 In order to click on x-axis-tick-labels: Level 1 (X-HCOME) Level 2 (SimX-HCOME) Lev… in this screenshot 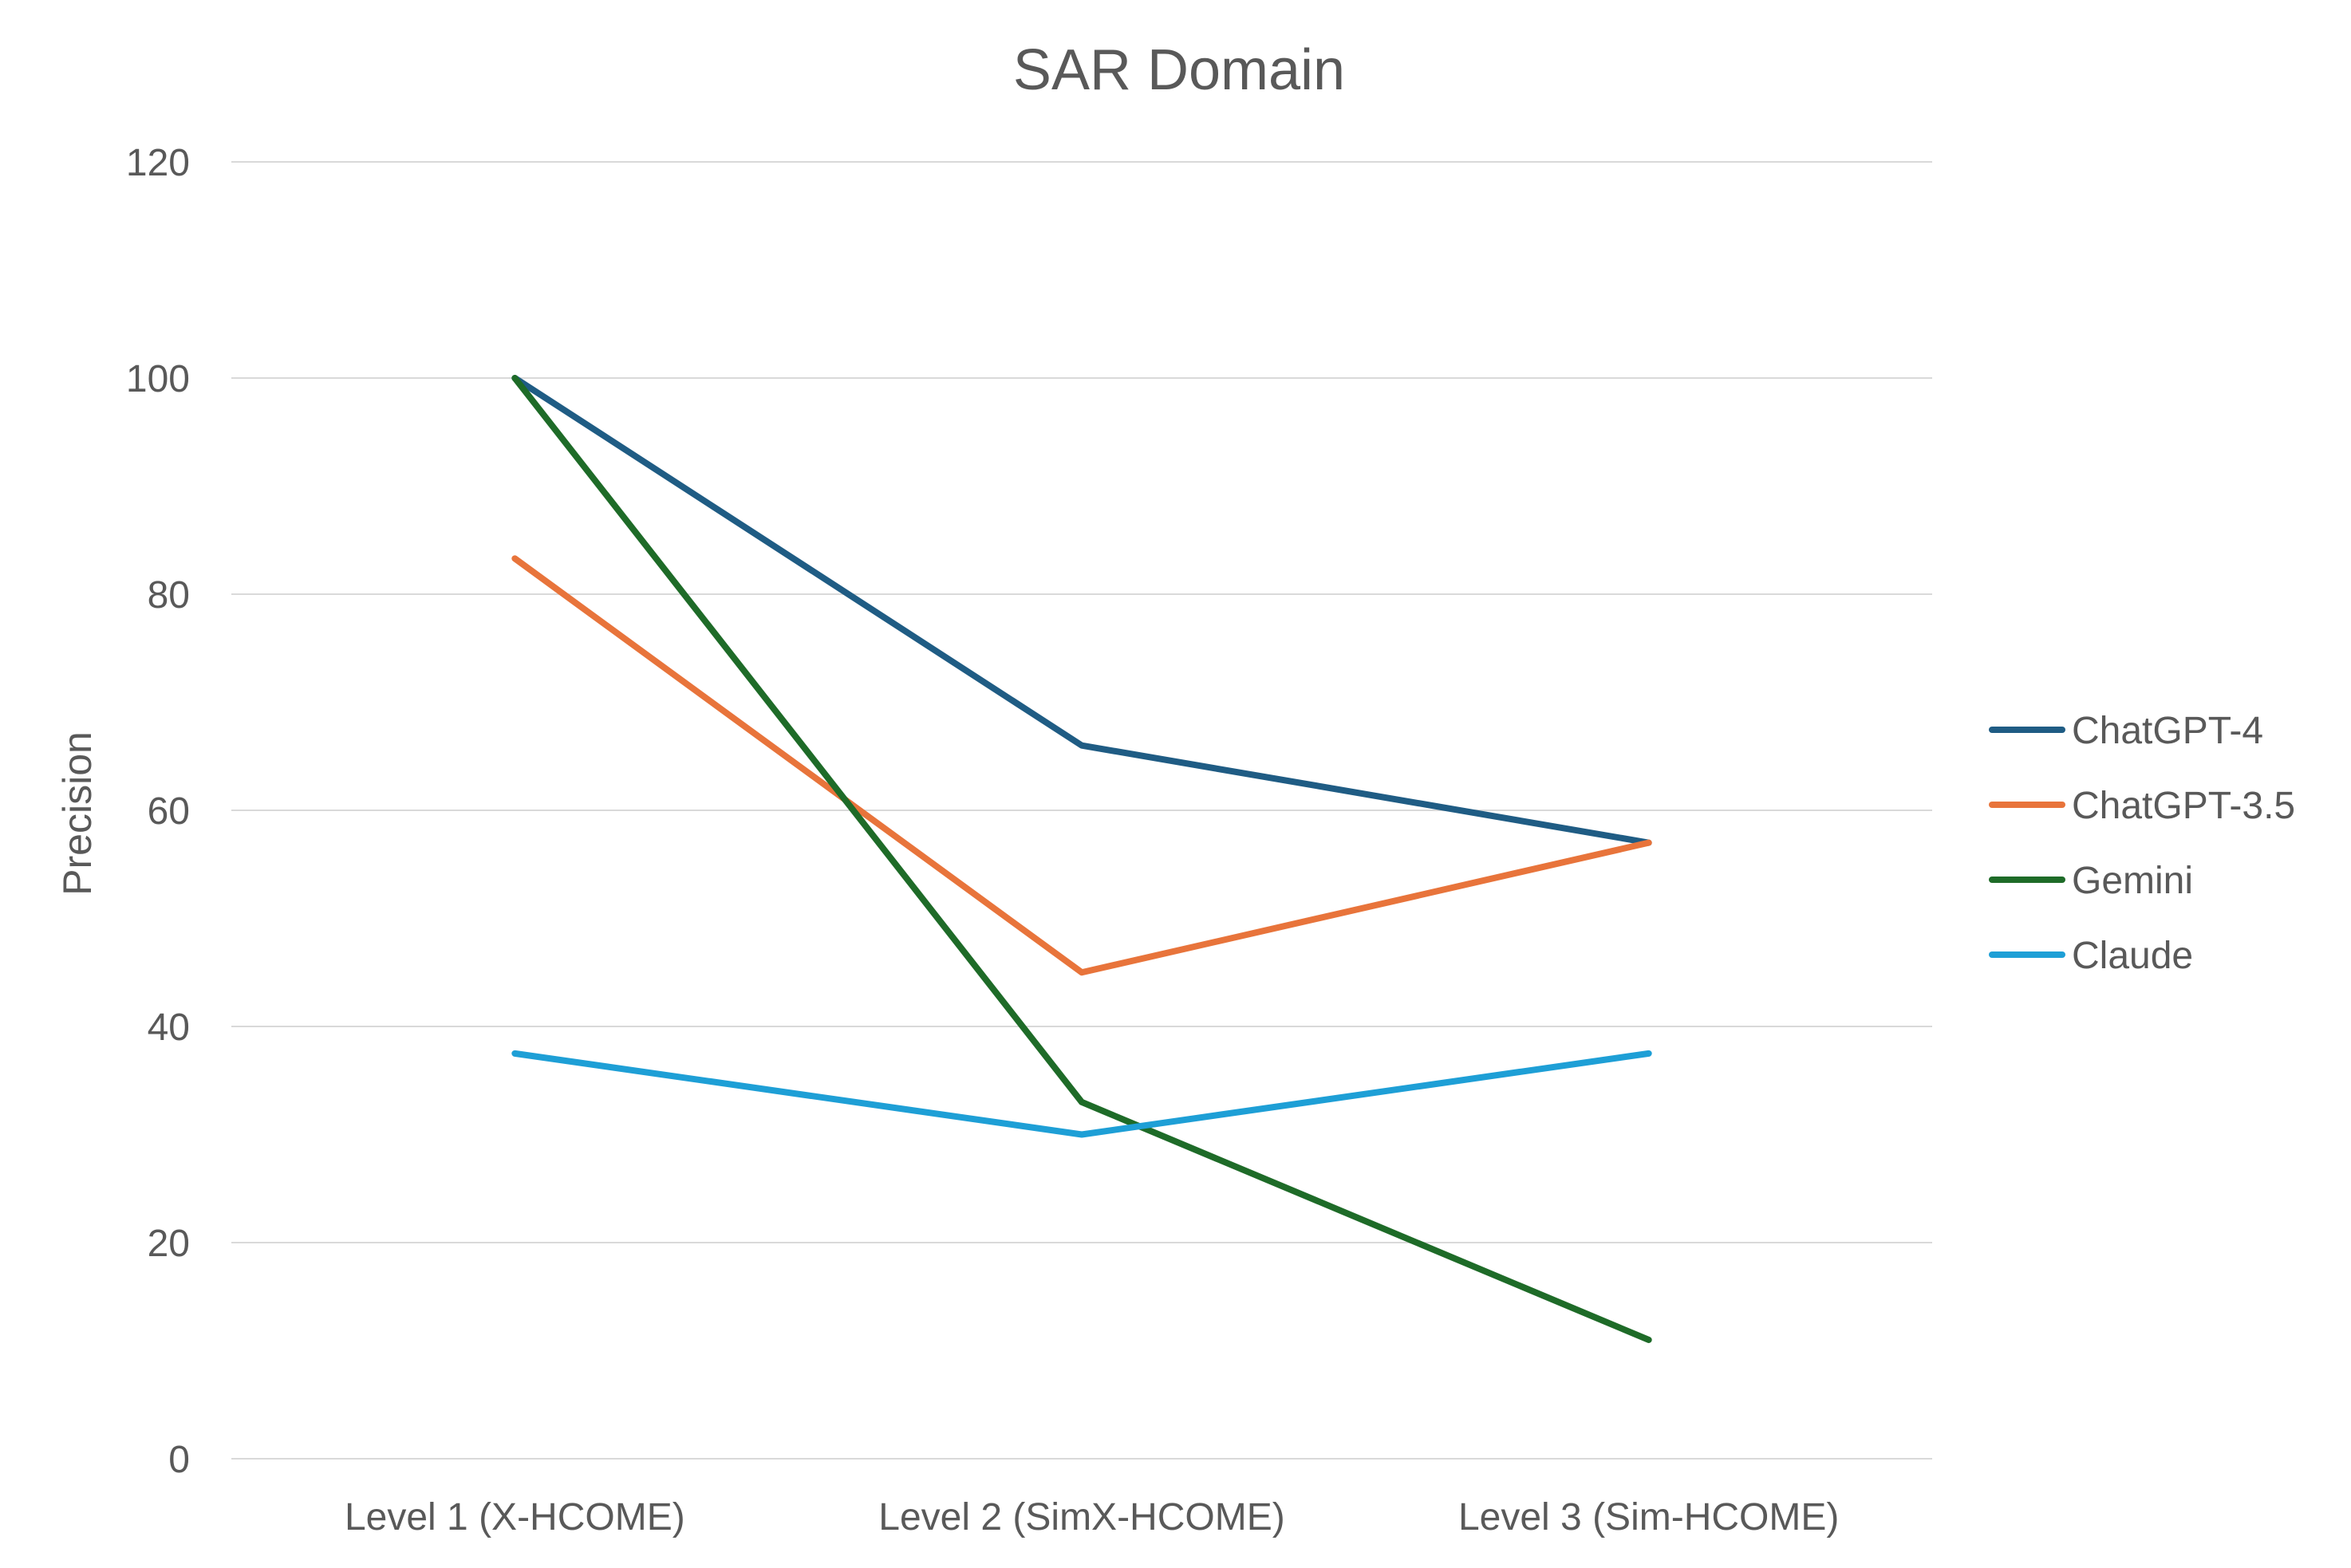, I will do `click(1092, 1517)`.